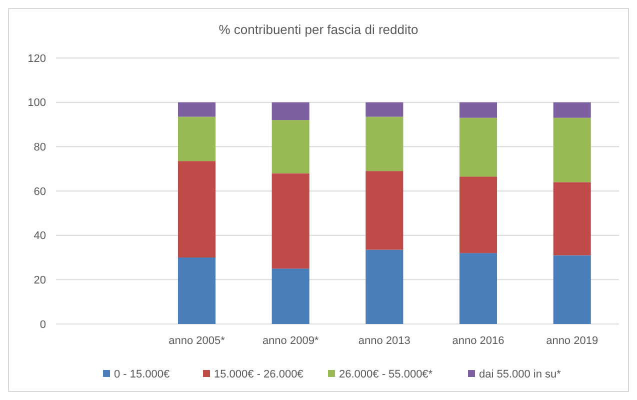 This screenshot has width=637, height=400. I want to click on y-tick-label: 60, so click(40, 192).